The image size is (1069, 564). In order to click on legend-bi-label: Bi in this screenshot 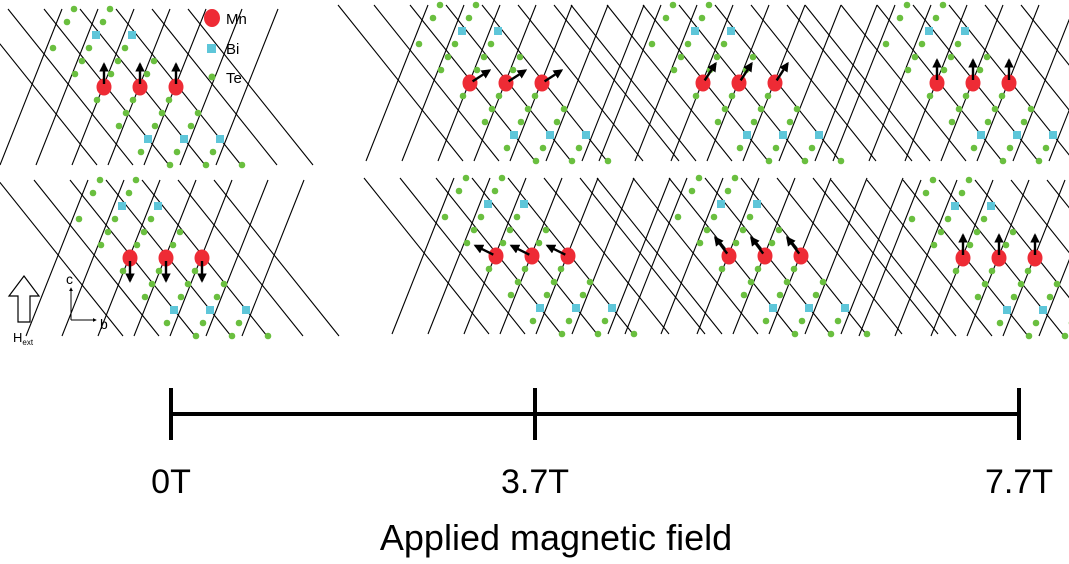, I will do `click(232, 49)`.